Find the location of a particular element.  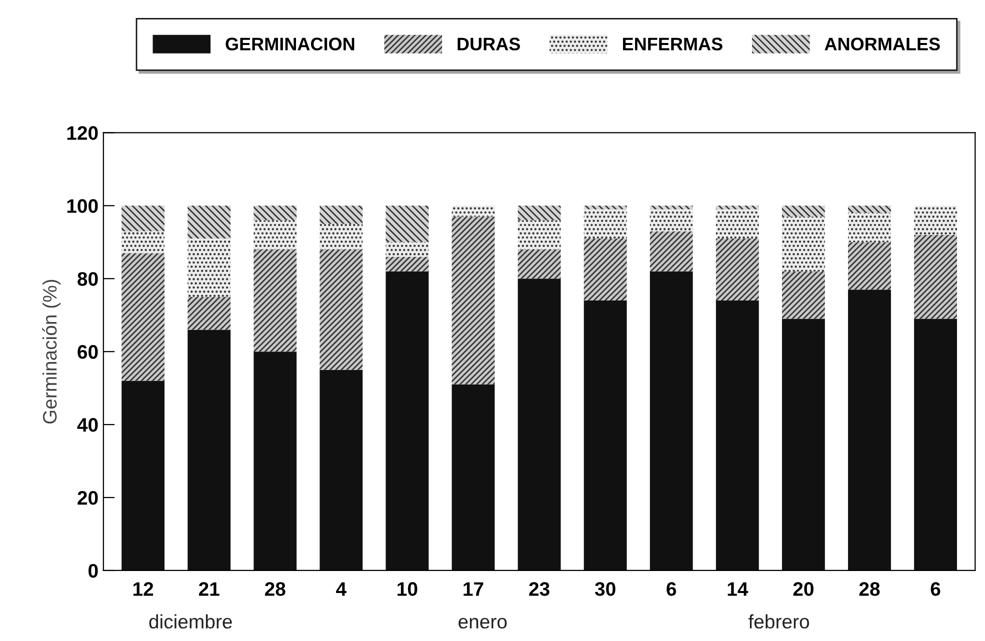

y-tick-label: 0 is located at coordinates (93, 571).